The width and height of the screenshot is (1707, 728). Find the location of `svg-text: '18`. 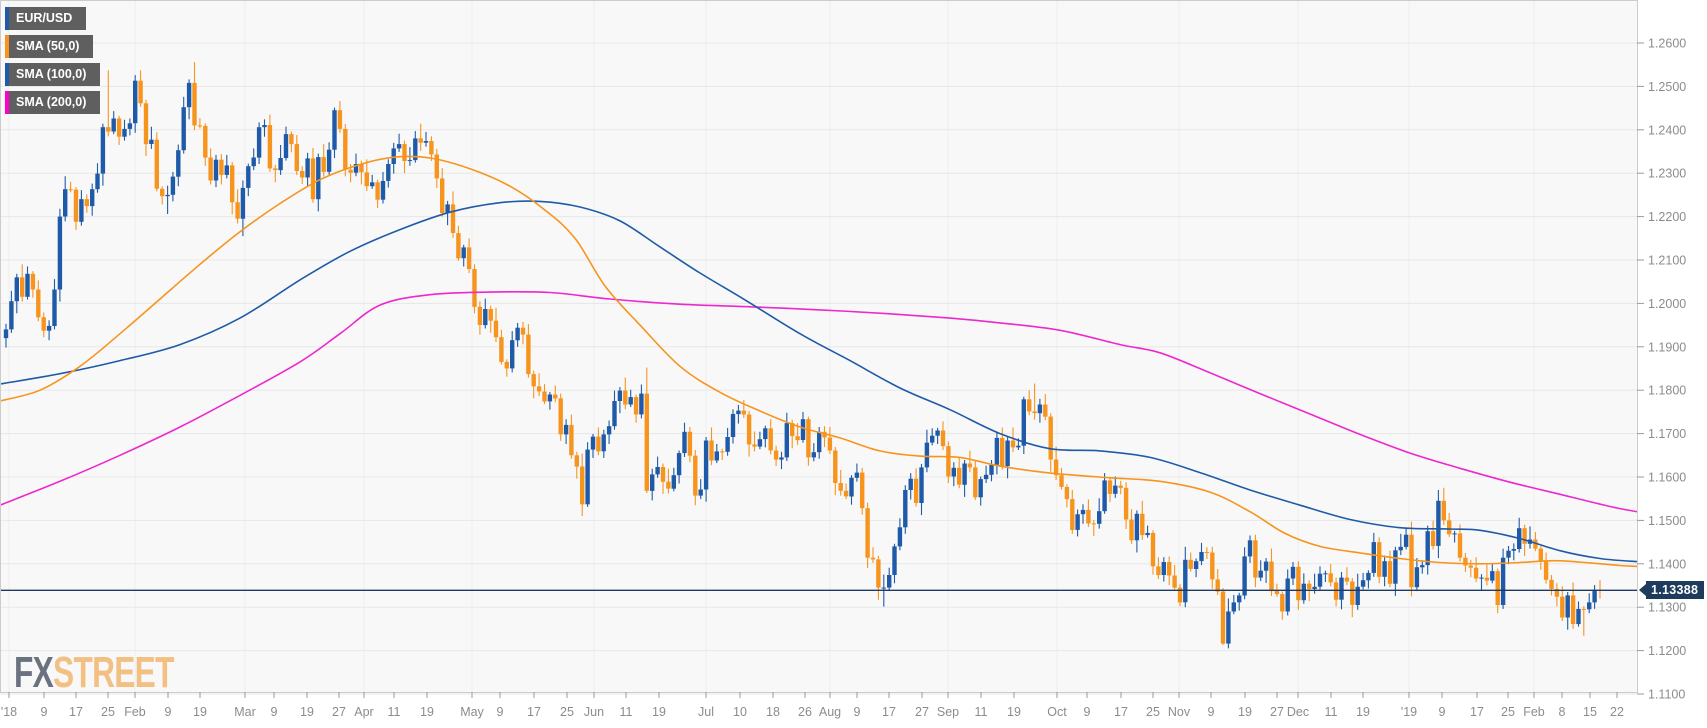

svg-text: '18 is located at coordinates (9, 712).